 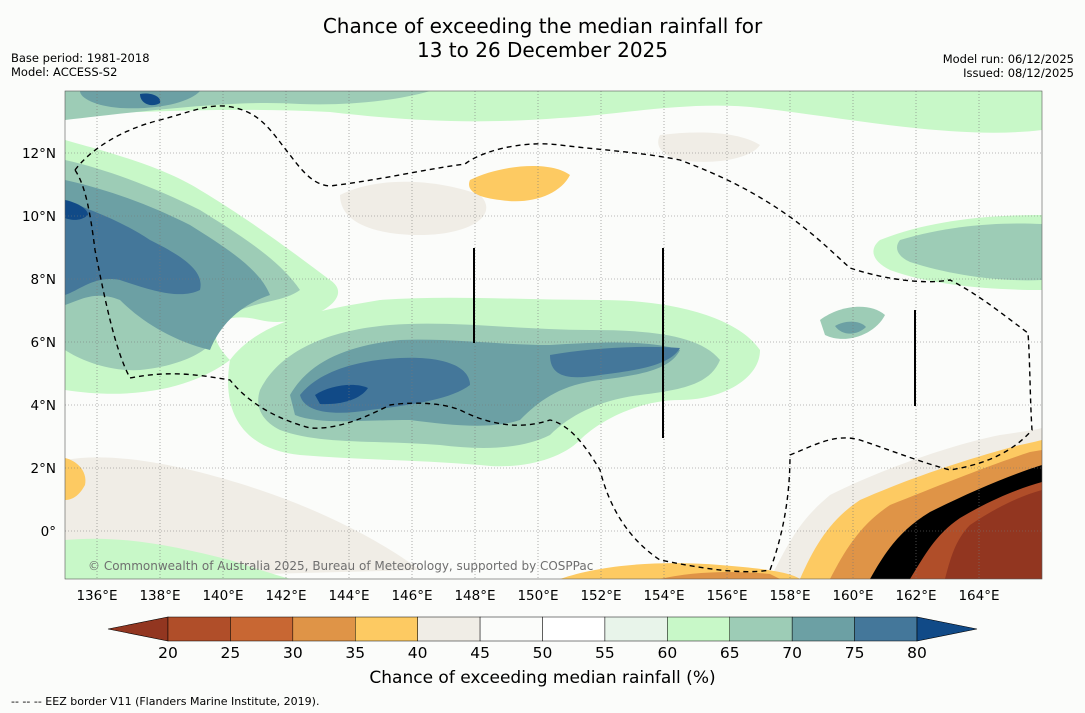 What do you see at coordinates (480, 653) in the screenshot?
I see `colorbar-tick-label: 45` at bounding box center [480, 653].